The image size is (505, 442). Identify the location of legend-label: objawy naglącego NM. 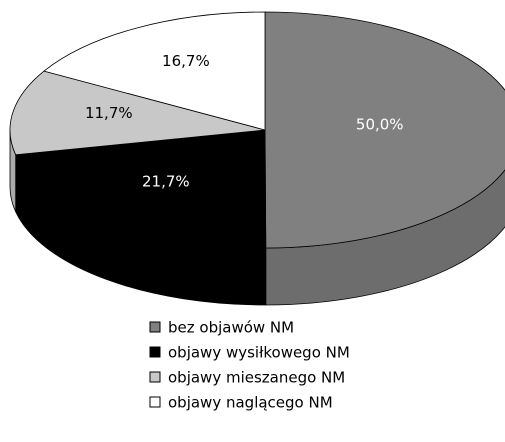
(250, 403).